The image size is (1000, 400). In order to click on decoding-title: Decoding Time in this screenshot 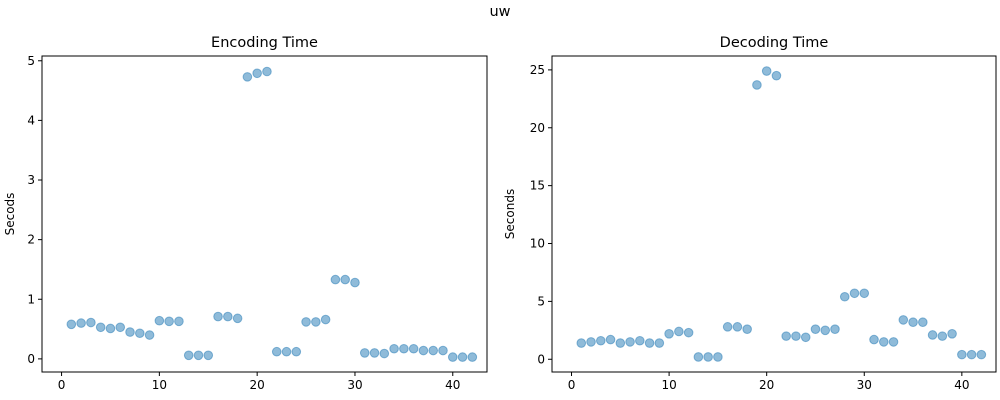, I will do `click(774, 43)`.